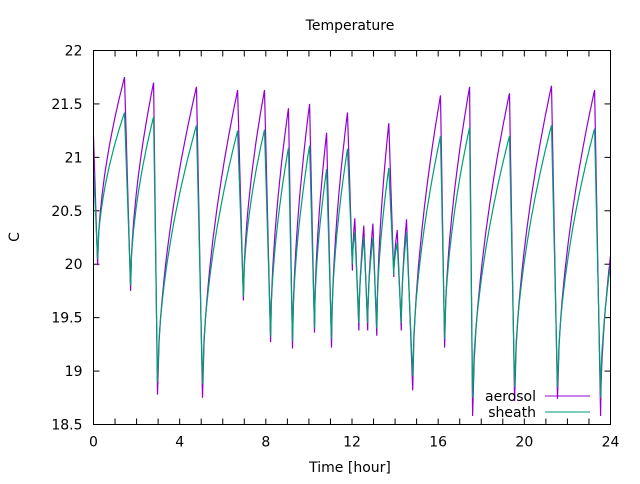 The height and width of the screenshot is (484, 640). I want to click on legend-label-aerosol: aerosol, so click(510, 397).